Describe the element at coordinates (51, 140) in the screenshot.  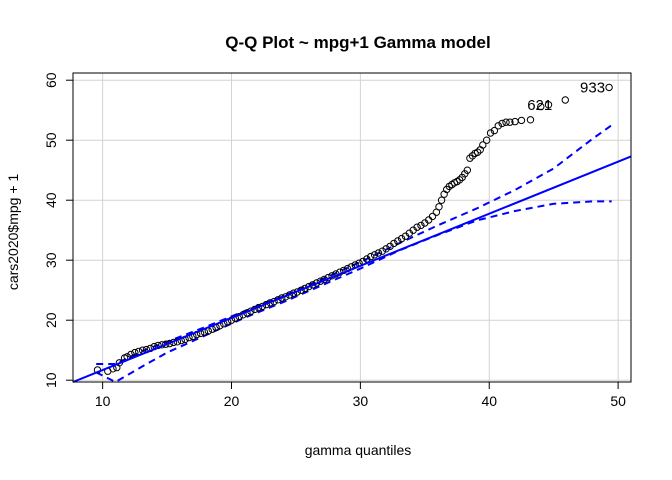
I see `y-tick-label: 50` at that location.